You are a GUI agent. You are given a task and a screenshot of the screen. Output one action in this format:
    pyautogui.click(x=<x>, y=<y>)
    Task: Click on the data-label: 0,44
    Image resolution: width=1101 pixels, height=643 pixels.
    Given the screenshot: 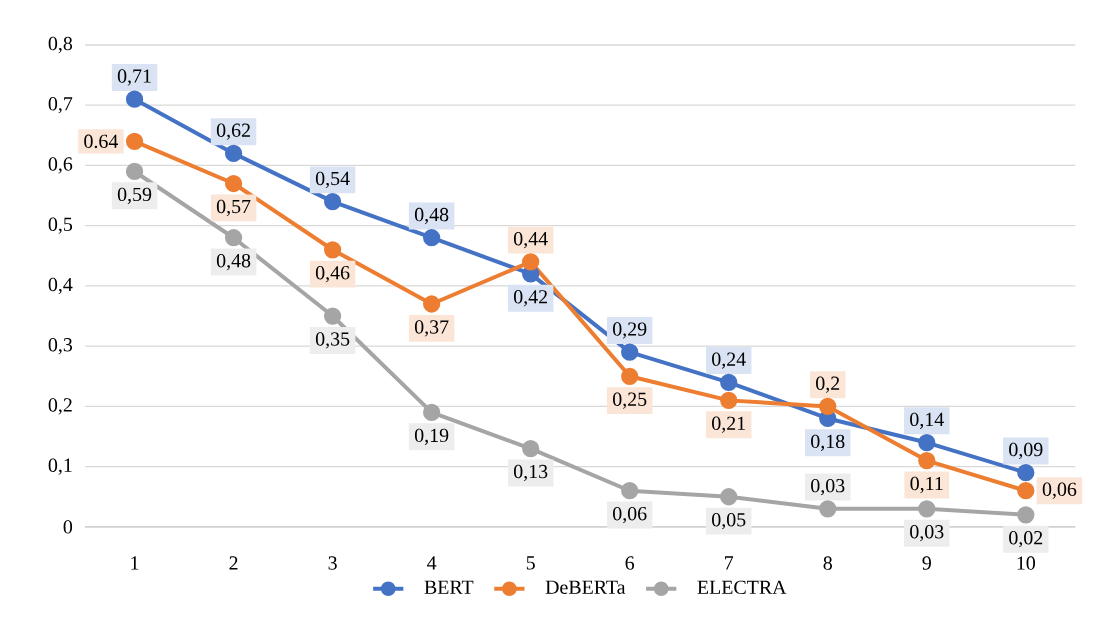 What is the action you would take?
    pyautogui.click(x=530, y=240)
    